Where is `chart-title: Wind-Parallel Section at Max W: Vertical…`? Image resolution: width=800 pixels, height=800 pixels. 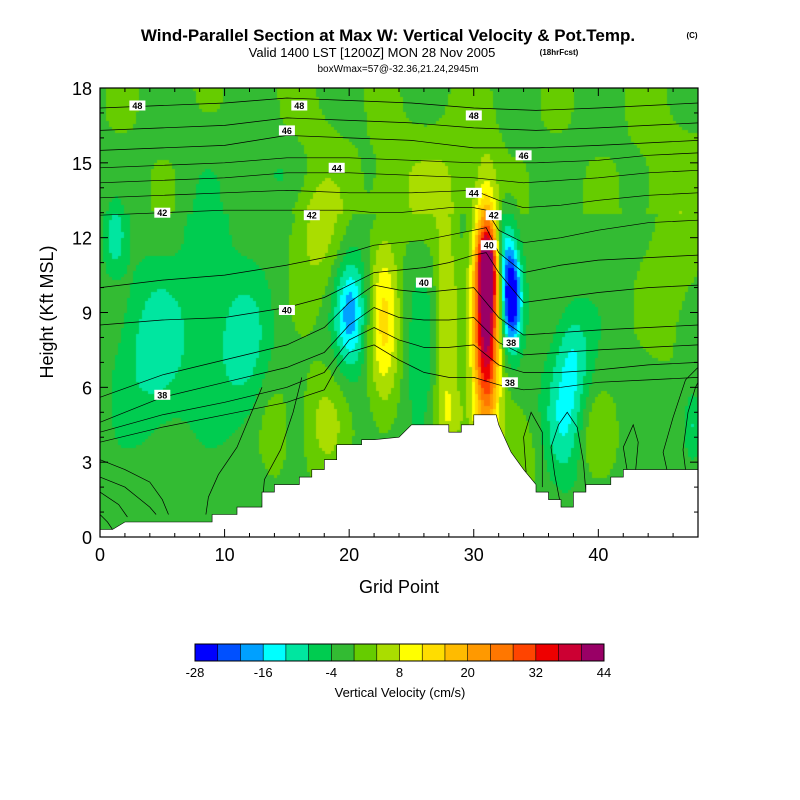
chart-title: Wind-Parallel Section at Max W: Vertical… is located at coordinates (388, 35).